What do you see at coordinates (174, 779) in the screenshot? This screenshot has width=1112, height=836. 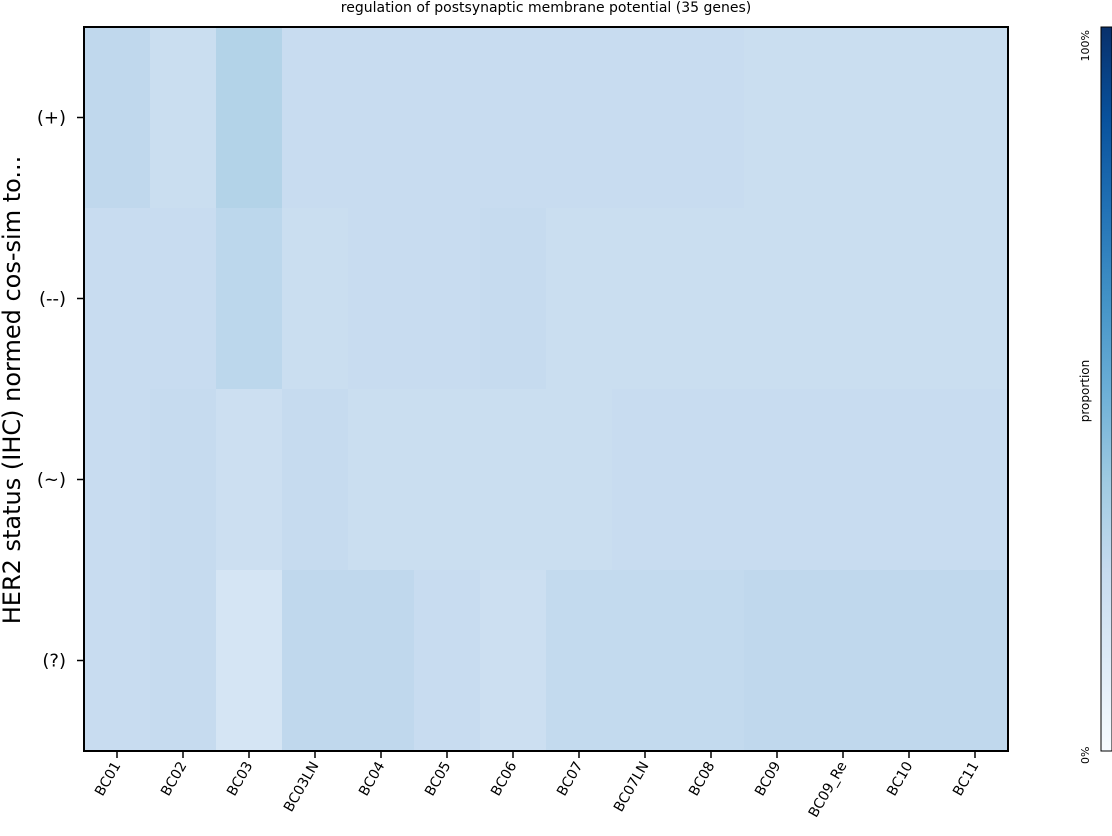 I see `x-tick-label: BC02` at bounding box center [174, 779].